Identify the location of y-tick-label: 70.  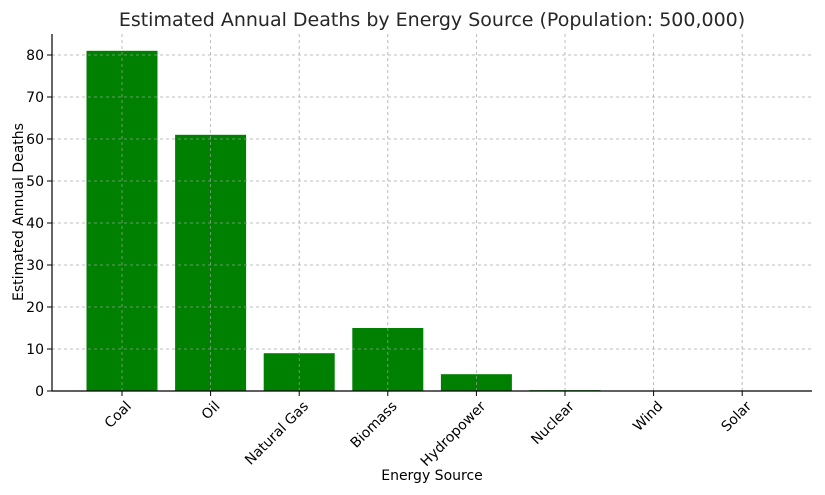
(35, 98).